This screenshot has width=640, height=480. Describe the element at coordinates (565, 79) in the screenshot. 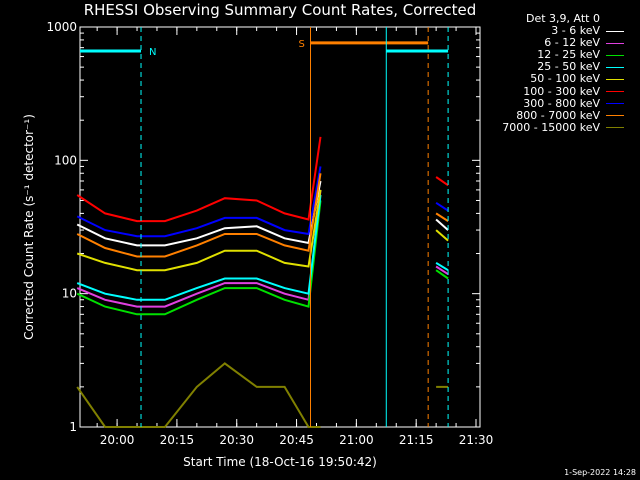

I see `legend-label: 50 - 100 keV` at that location.